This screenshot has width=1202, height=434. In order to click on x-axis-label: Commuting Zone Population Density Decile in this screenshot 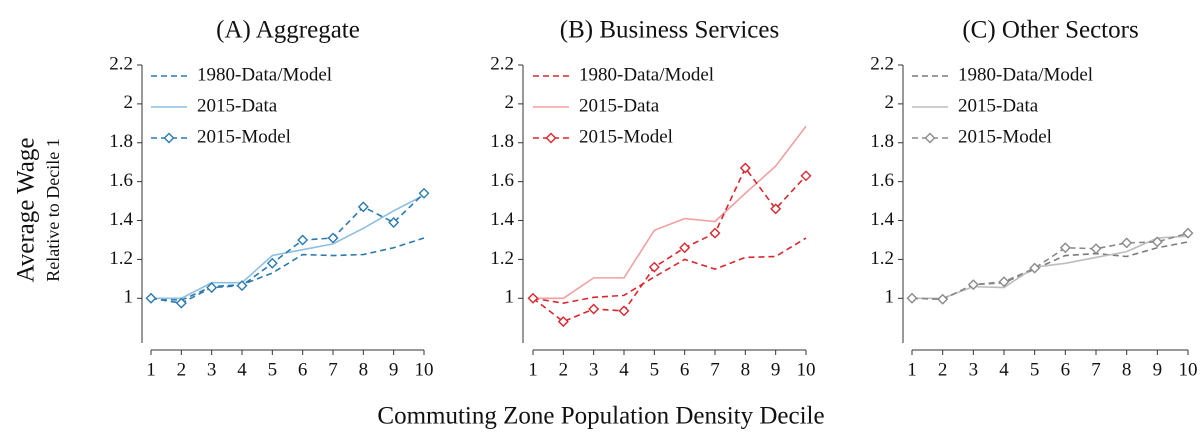, I will do `click(600, 416)`.